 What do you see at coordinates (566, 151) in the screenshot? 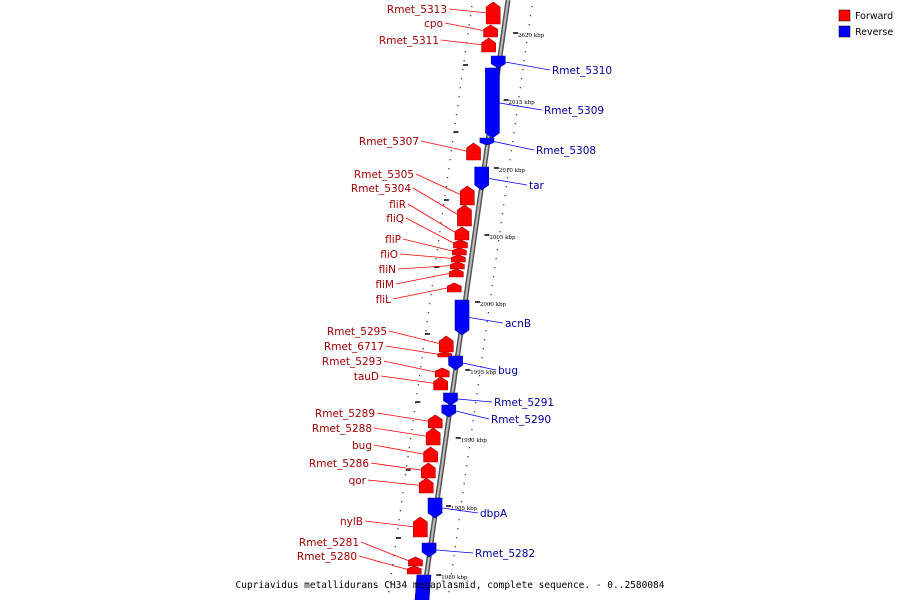
I see `reverse-gene-label: Rmet_5308` at bounding box center [566, 151].